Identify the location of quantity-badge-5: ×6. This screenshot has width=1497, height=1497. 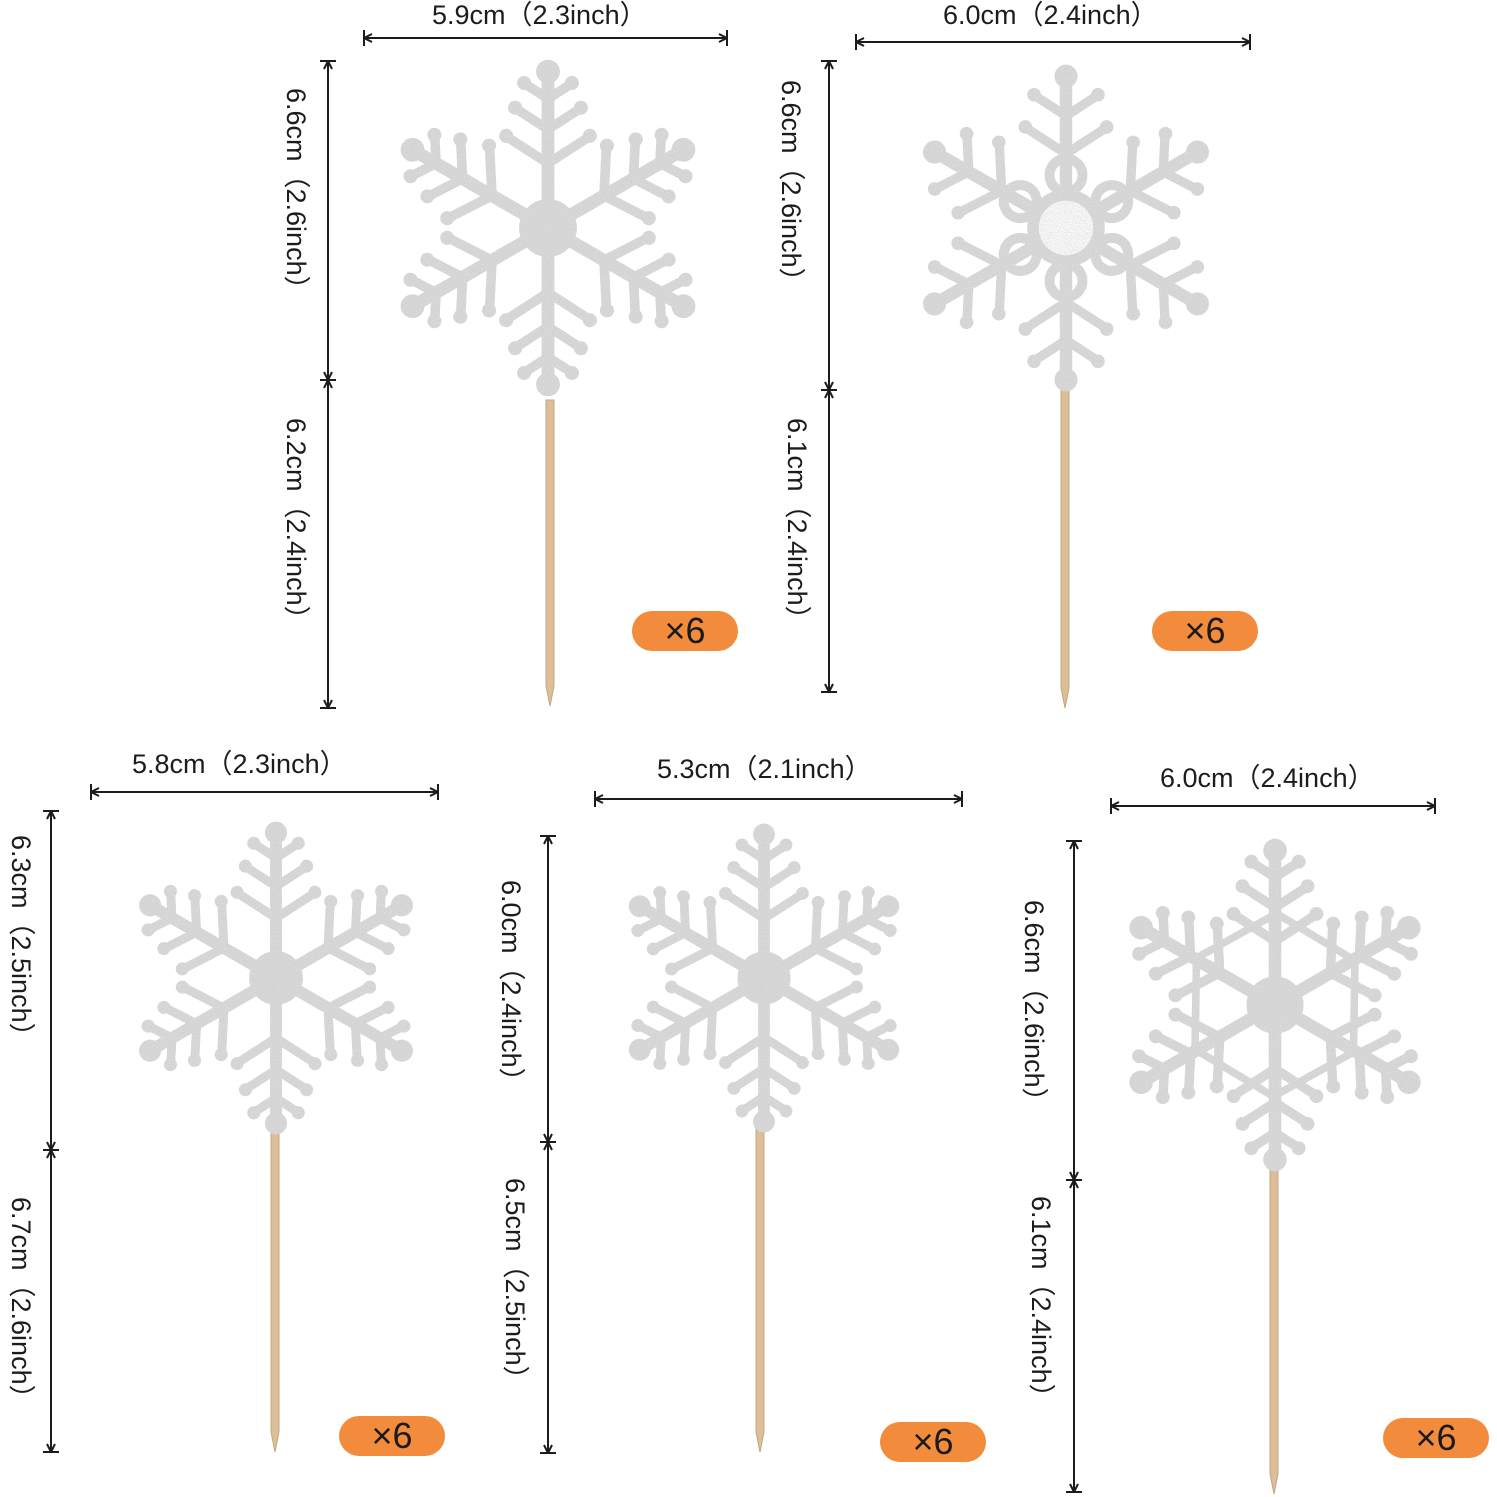
(1436, 1438).